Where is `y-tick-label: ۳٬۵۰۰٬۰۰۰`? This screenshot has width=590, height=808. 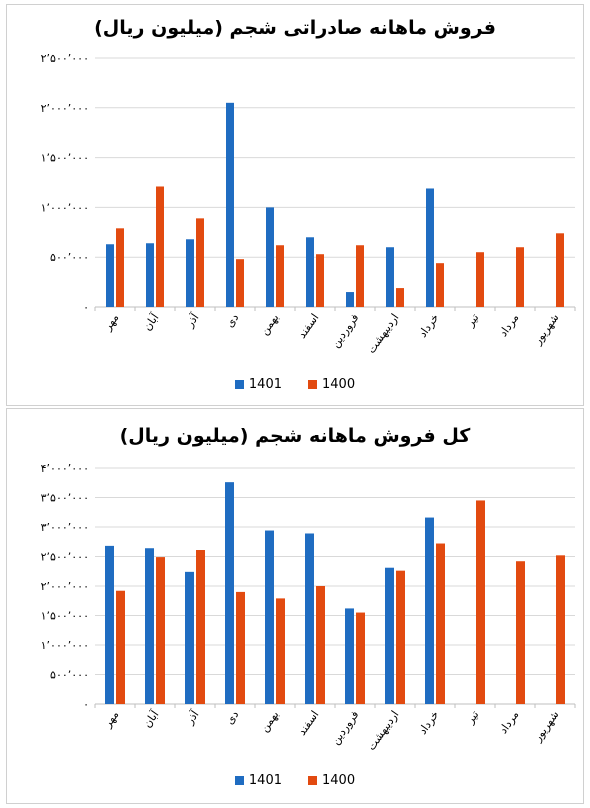
y-tick-label: ۳٬۵۰۰٬۰۰۰ is located at coordinates (65, 498).